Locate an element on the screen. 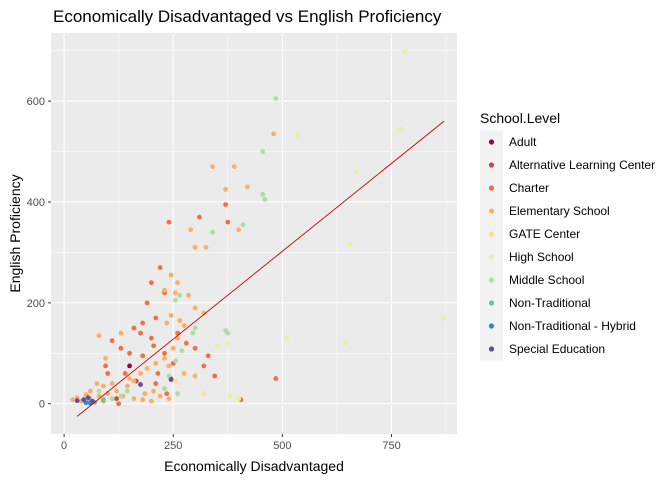 The image size is (672, 485). legend-label: Alternative Learning Center is located at coordinates (582, 165).